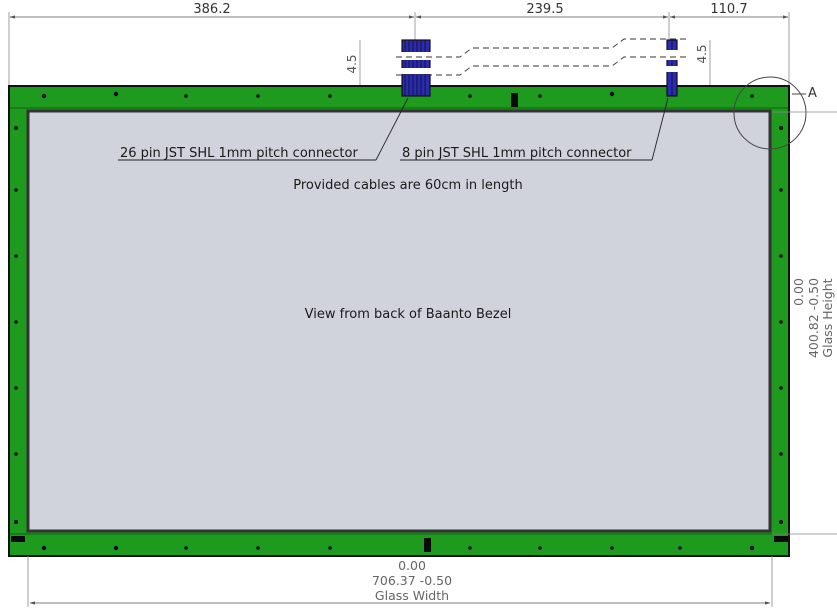 Image resolution: width=837 pixels, height=609 pixels. Describe the element at coordinates (804, 323) in the screenshot. I see `glass-height-dimension: 0.00 400.82 -0.50 Glass Height` at that location.